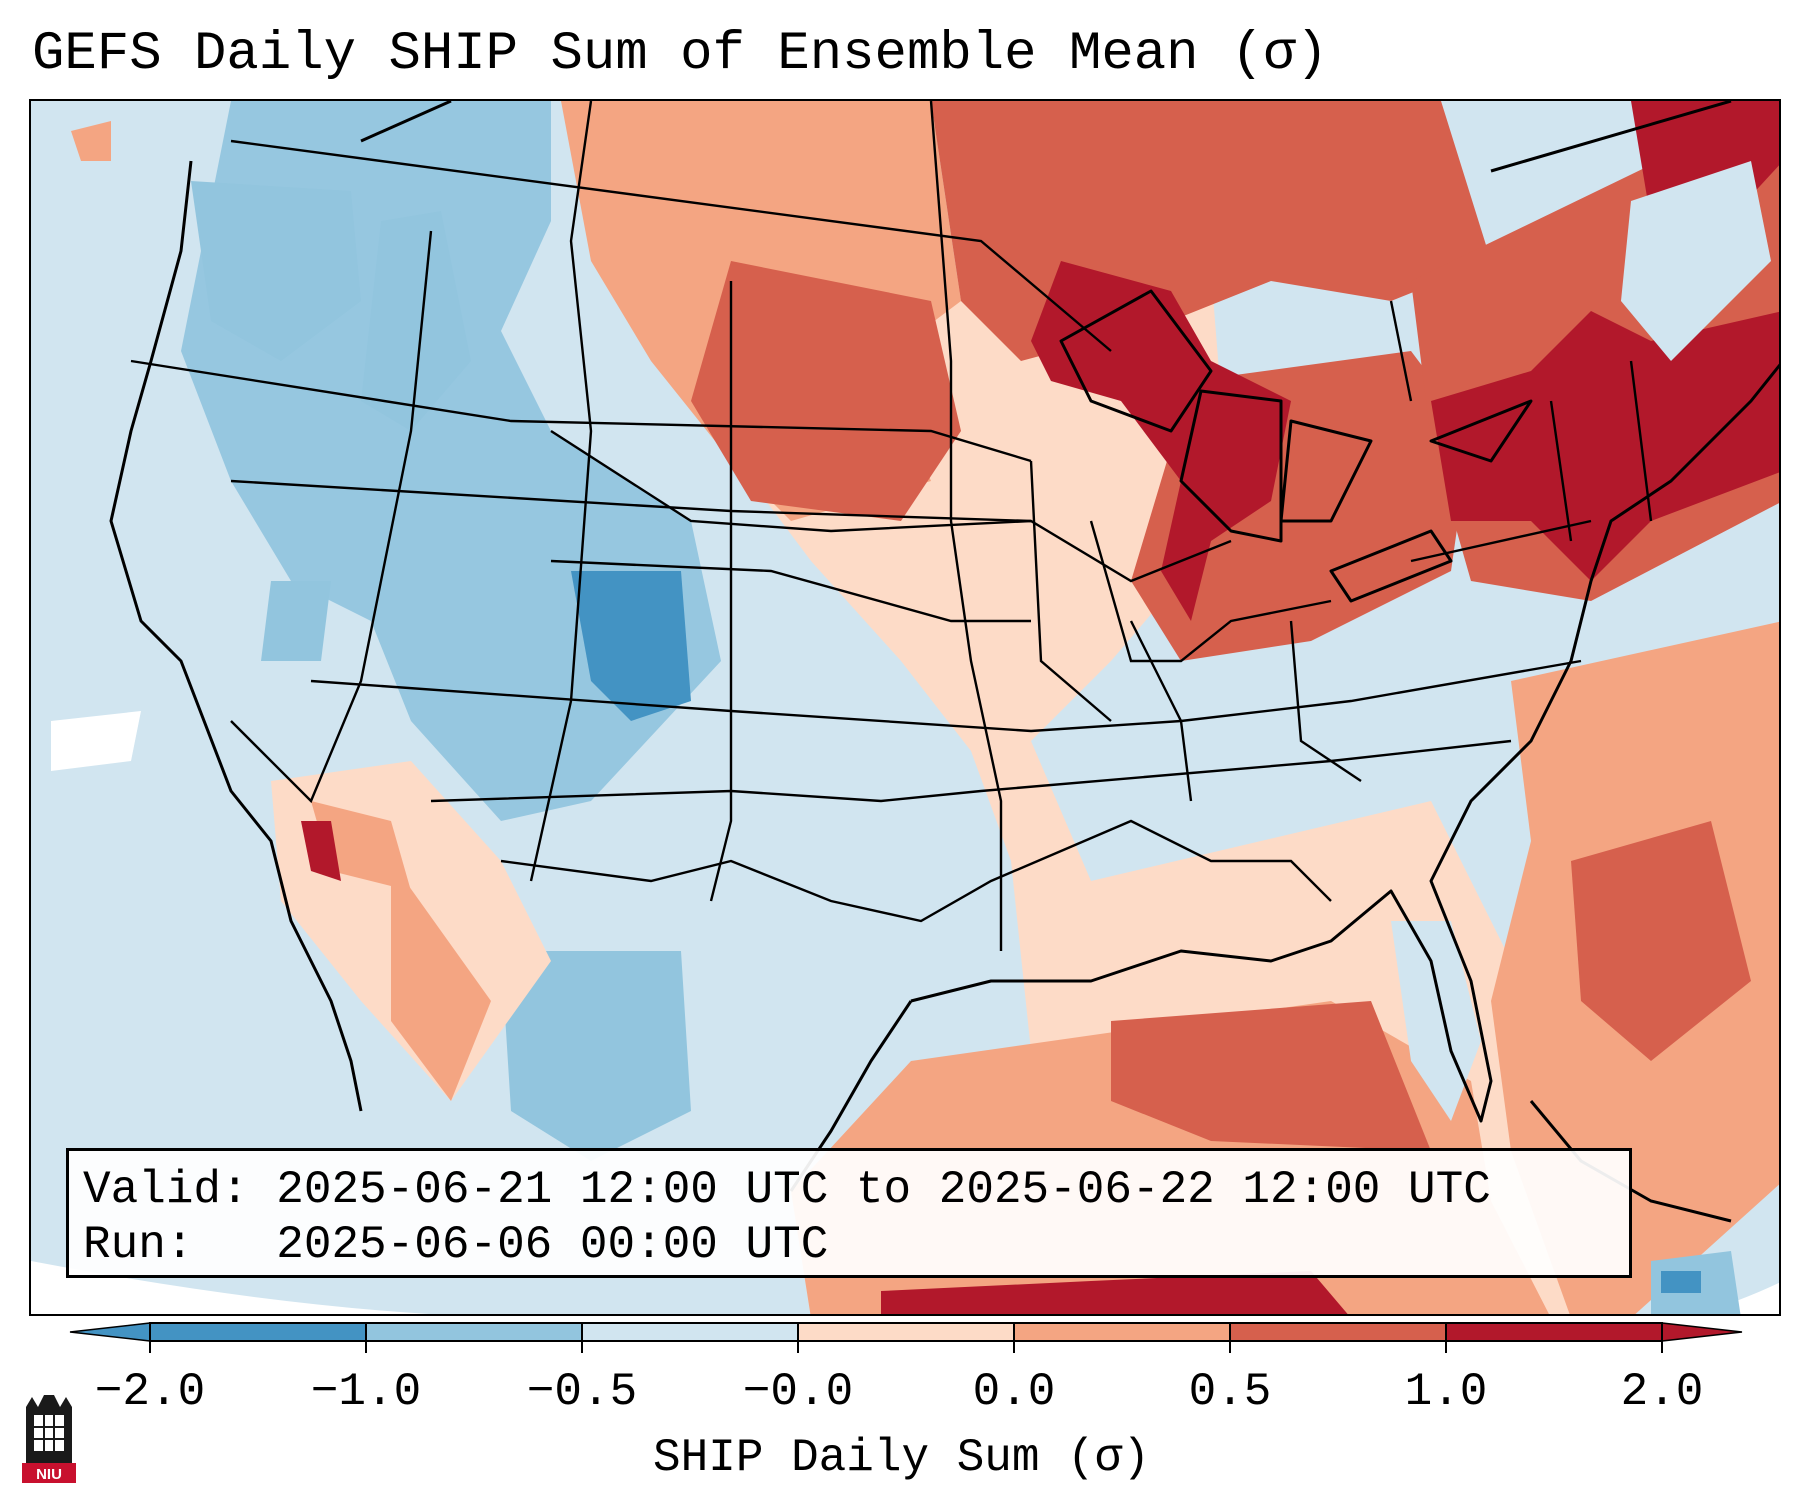 The height and width of the screenshot is (1506, 1803). Describe the element at coordinates (1737, 1298) in the screenshot. I see `projection-edge-right` at that location.